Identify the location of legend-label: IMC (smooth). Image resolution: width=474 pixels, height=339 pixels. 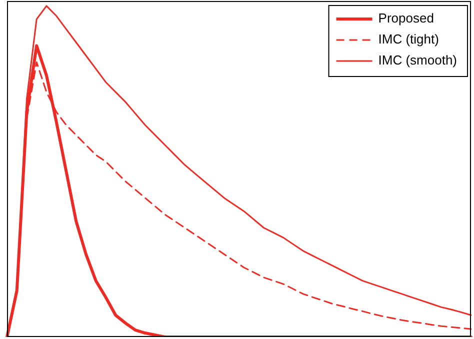
(418, 60).